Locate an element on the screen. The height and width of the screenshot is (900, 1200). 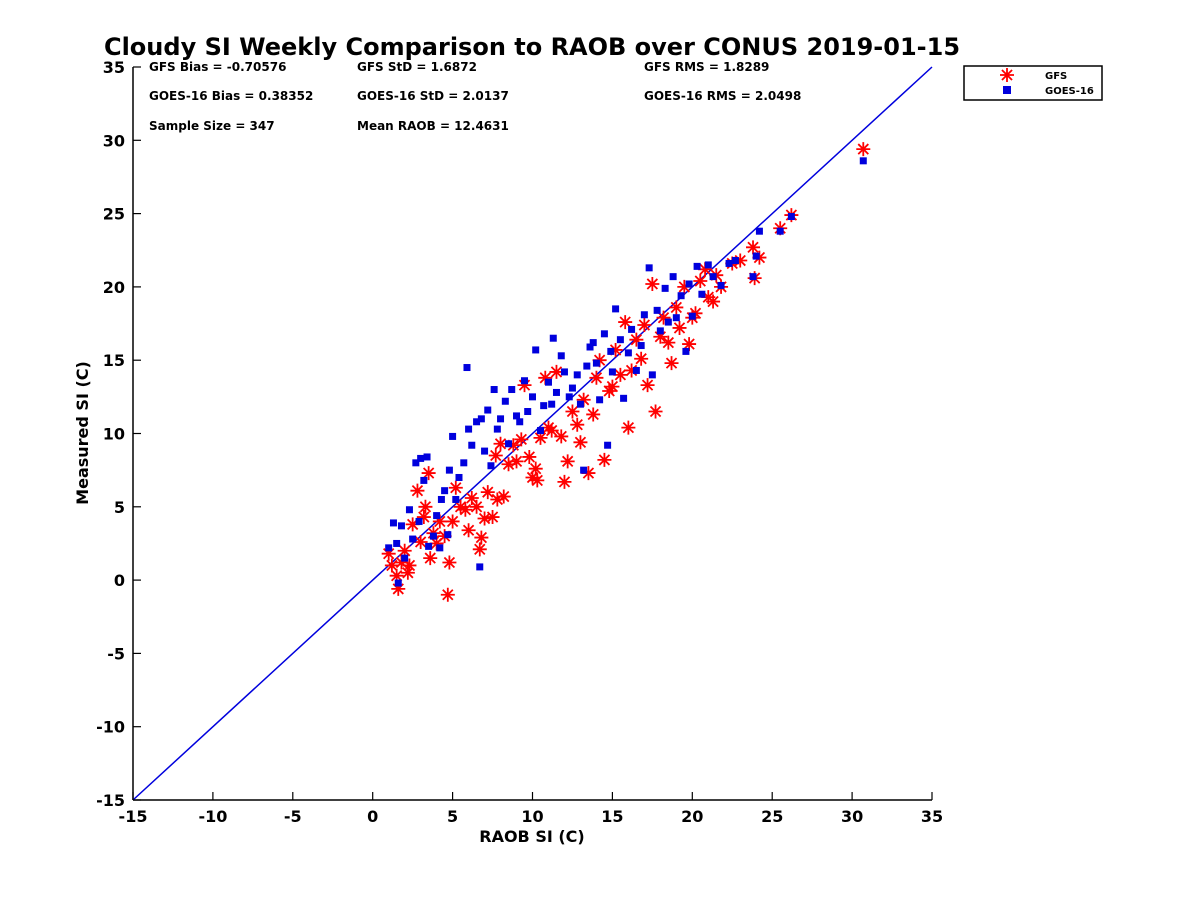
y-tick-label: 30 is located at coordinates (114, 140).